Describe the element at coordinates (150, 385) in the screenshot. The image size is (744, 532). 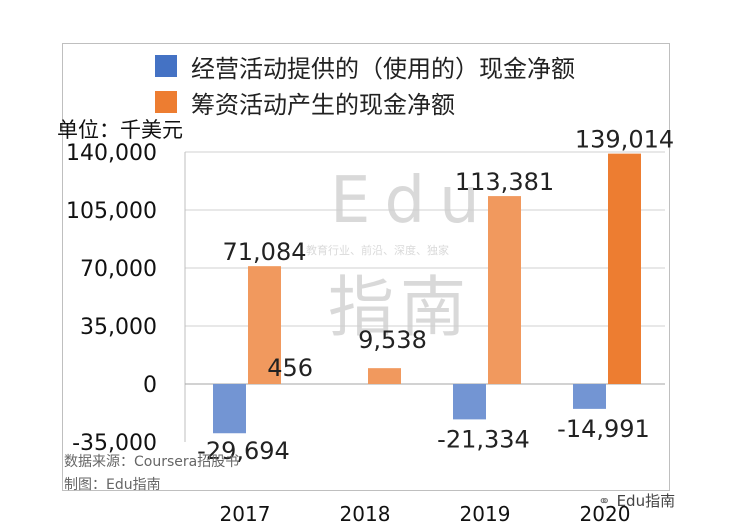
I see `y-tick-label: 0` at that location.